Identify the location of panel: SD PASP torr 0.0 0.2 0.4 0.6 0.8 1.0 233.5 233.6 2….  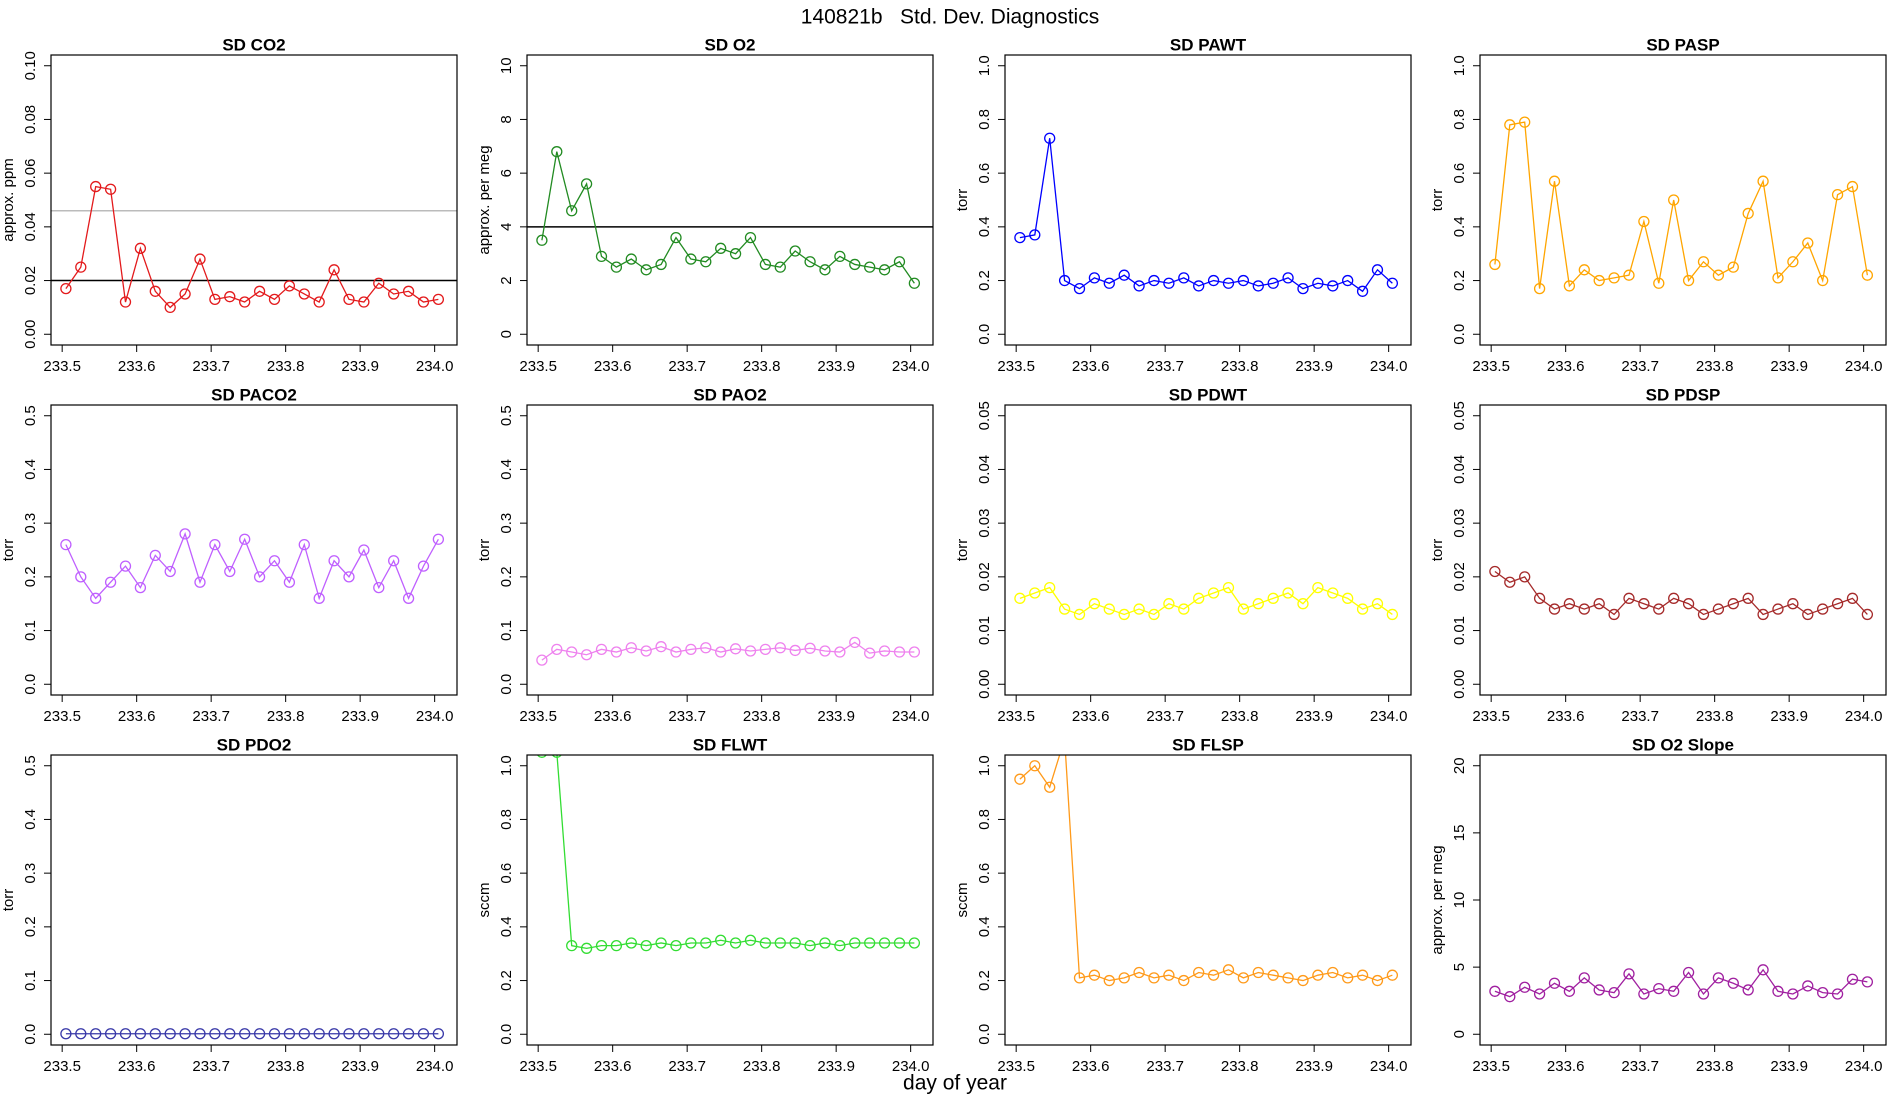
(1658, 205).